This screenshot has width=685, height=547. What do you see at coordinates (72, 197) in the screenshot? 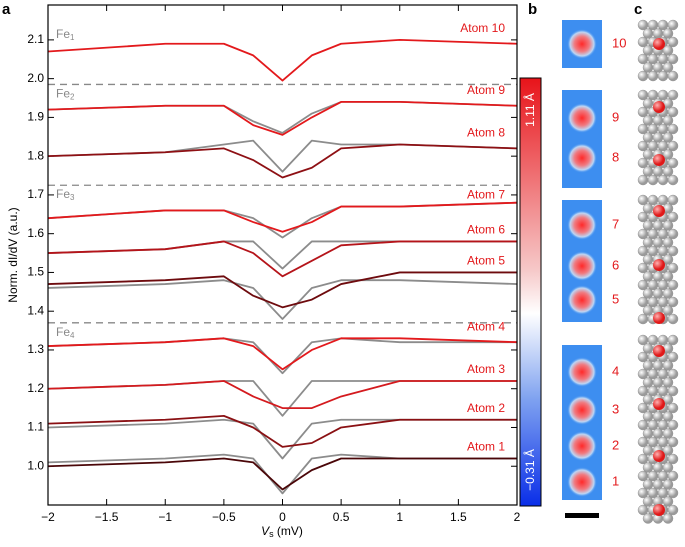
I see `group-label-sub: 3` at bounding box center [72, 197].